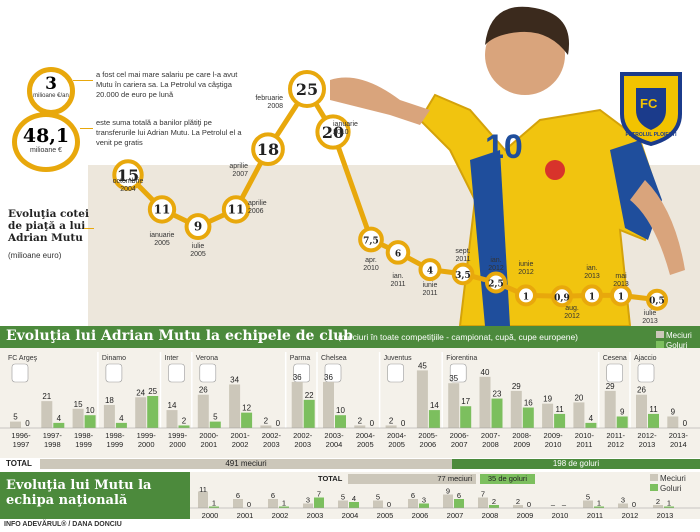 The height and width of the screenshot is (532, 700). What do you see at coordinates (308, 500) in the screenshot?
I see `national-matches-label: 3` at bounding box center [308, 500].